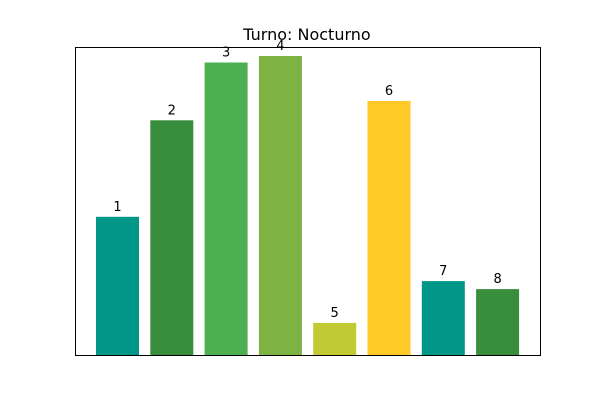  I want to click on bar-label-2: 2, so click(172, 110).